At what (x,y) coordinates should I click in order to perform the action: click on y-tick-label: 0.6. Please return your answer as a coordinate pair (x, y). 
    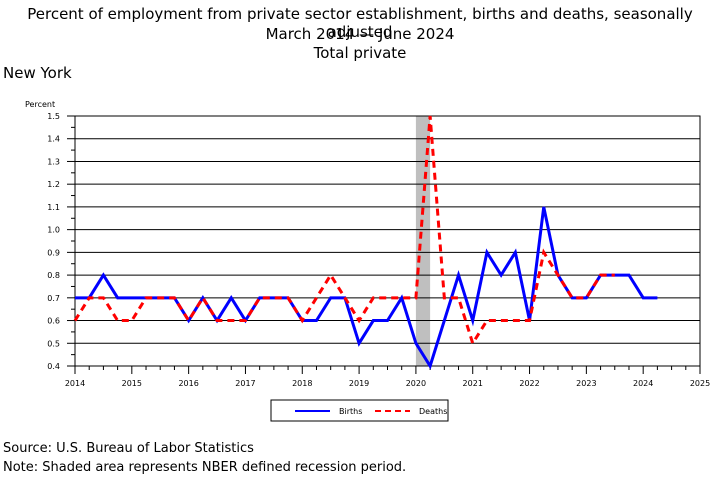
    Looking at the image, I should click on (53, 321).